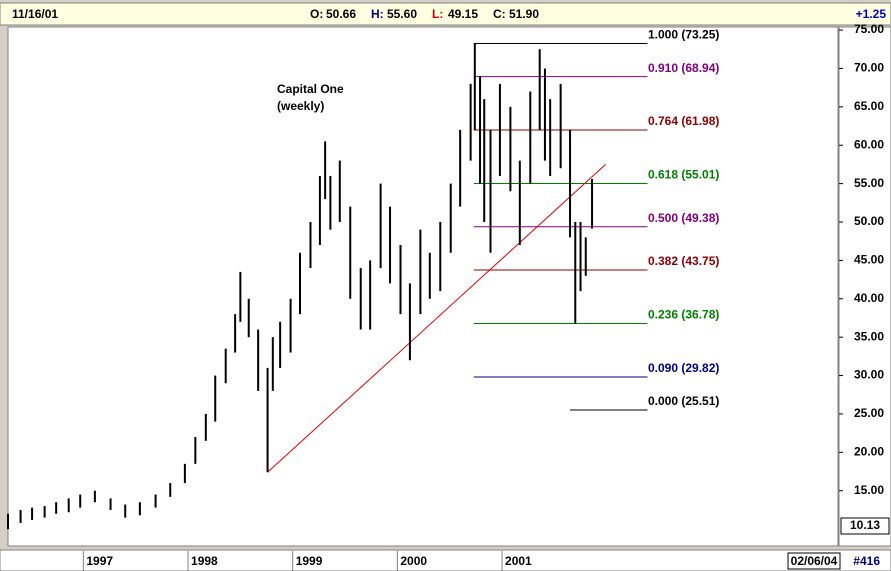  What do you see at coordinates (869, 298) in the screenshot?
I see `y-tick-label: 40.00` at bounding box center [869, 298].